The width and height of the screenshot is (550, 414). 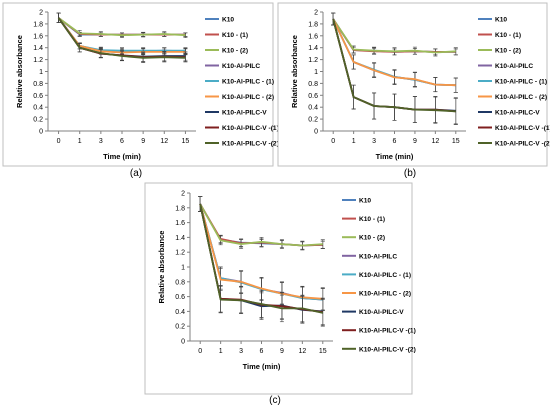 I want to click on panel-label: (c), so click(x=275, y=400).